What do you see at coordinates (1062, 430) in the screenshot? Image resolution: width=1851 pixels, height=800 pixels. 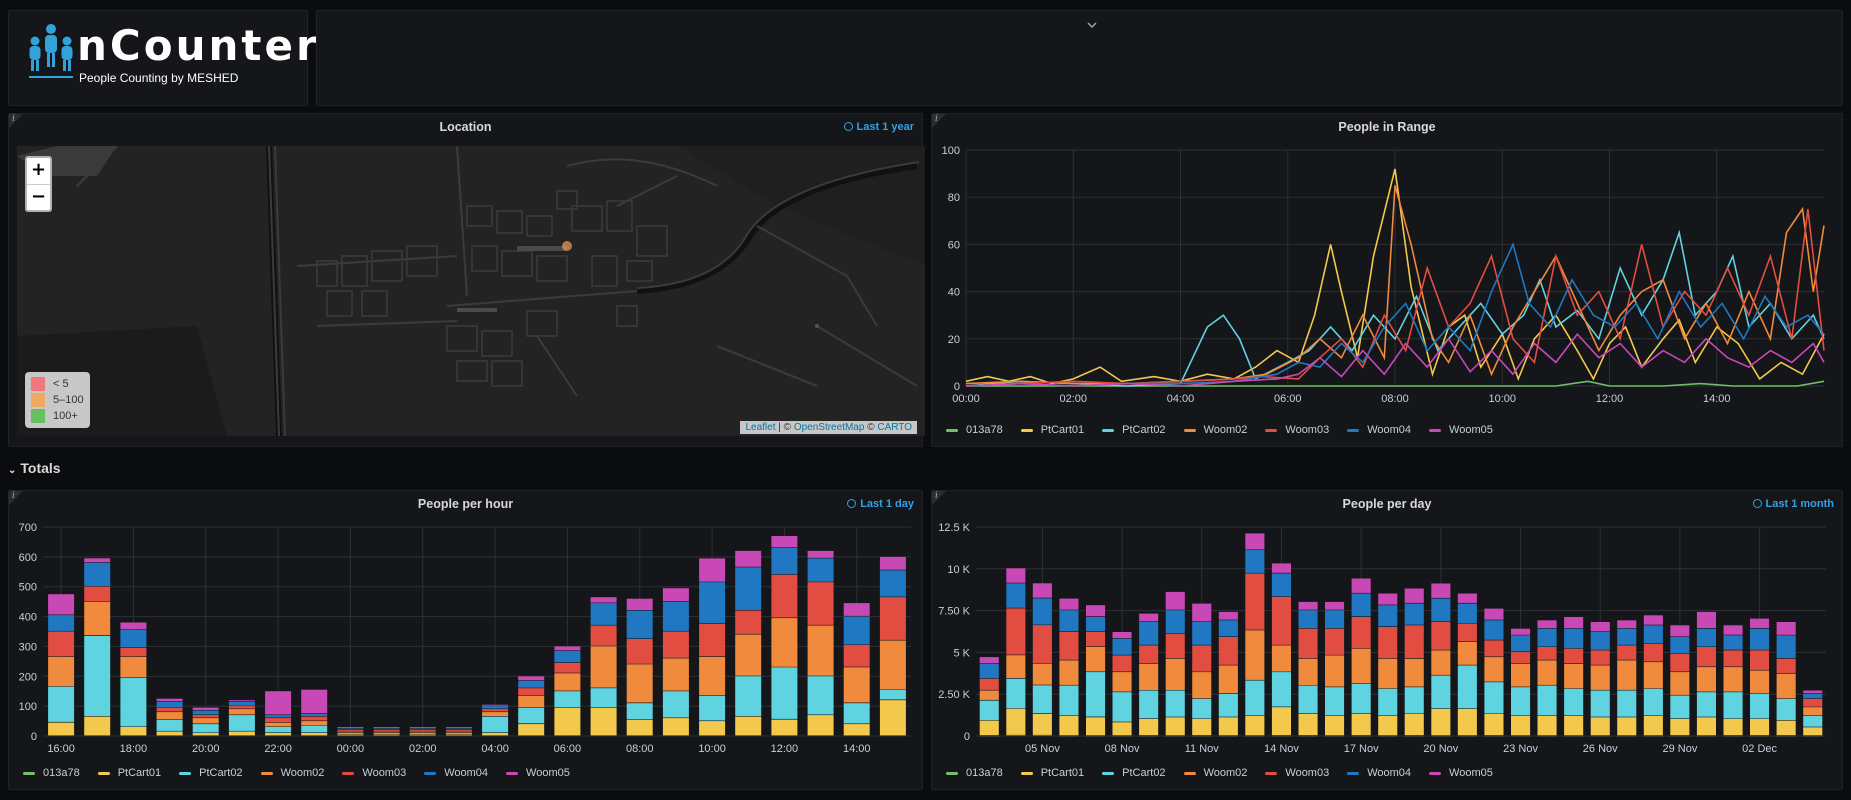 I see `legend-label: PtCart01` at bounding box center [1062, 430].